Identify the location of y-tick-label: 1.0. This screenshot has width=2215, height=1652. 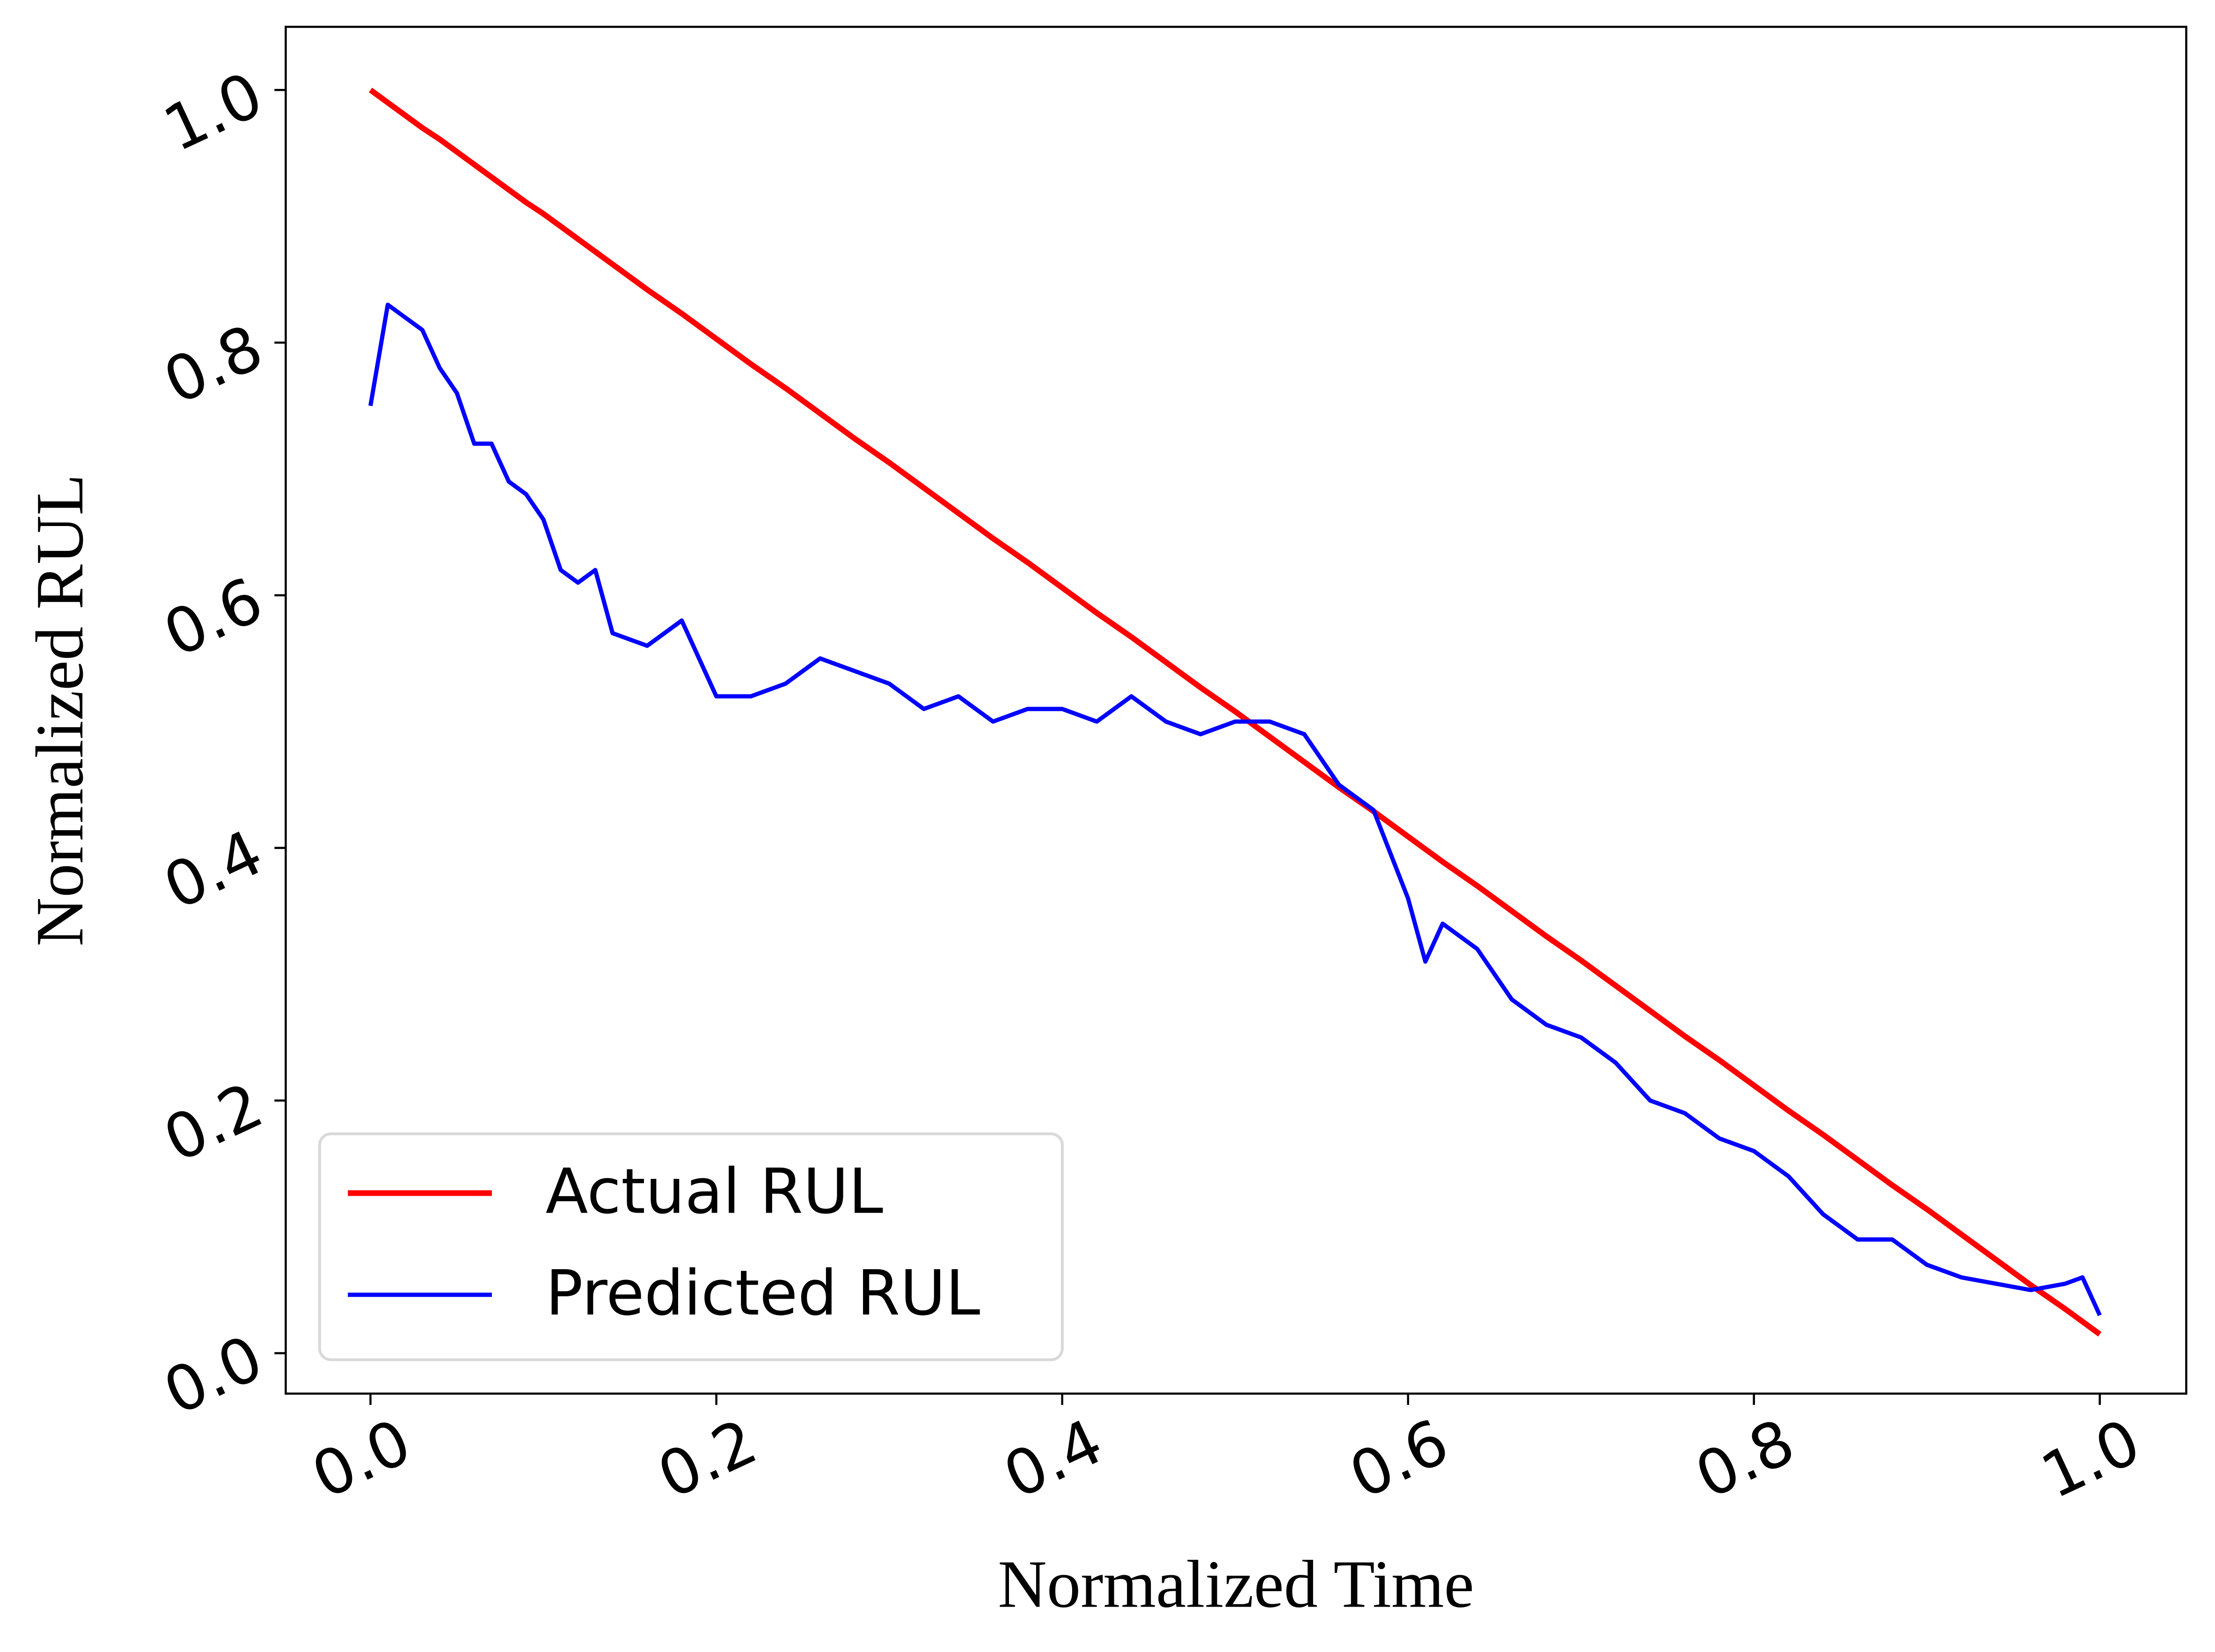
(213, 112).